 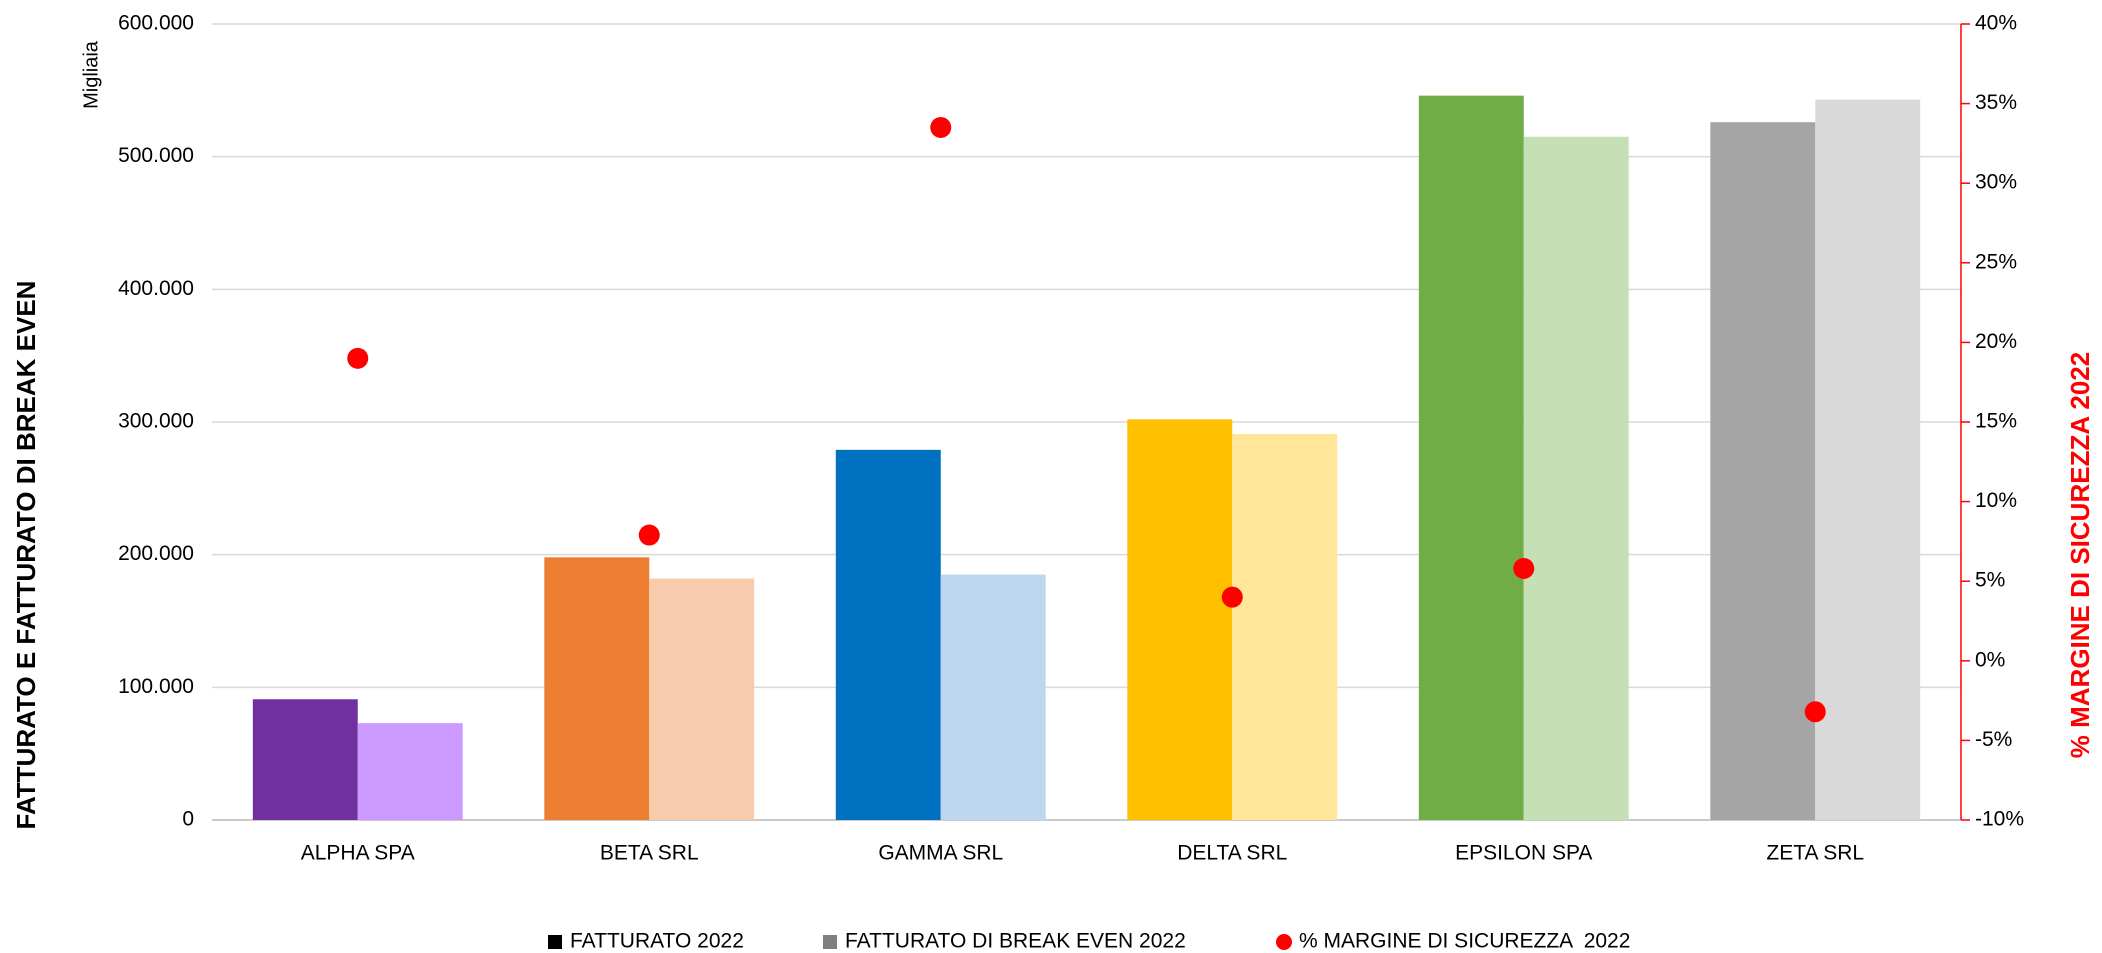 I want to click on x-tick-label: GAMMA SRL, so click(x=940, y=853).